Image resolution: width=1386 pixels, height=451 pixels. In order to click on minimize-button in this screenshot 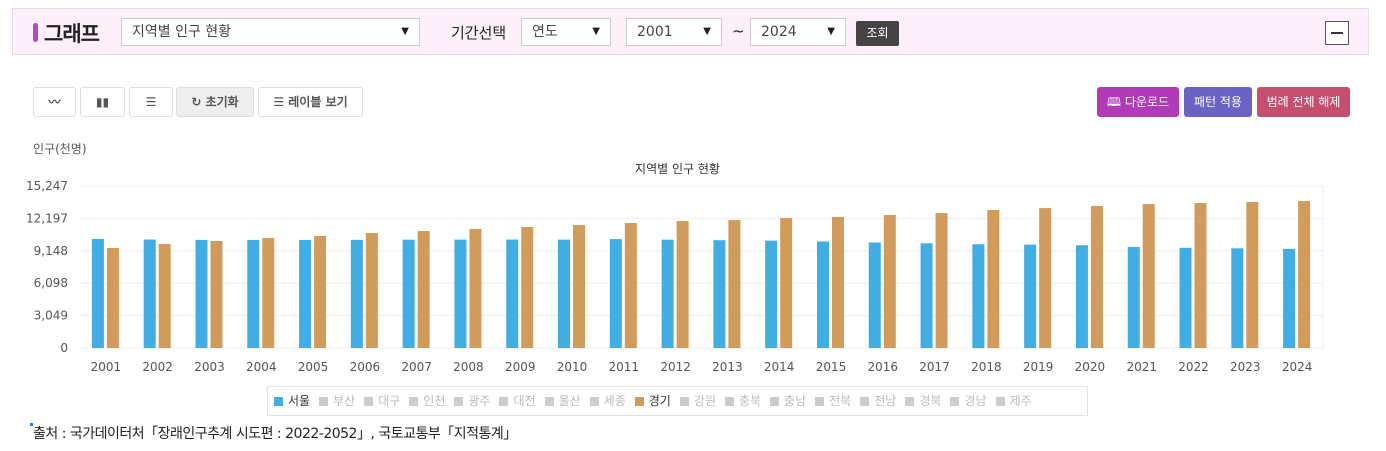, I will do `click(1337, 33)`.